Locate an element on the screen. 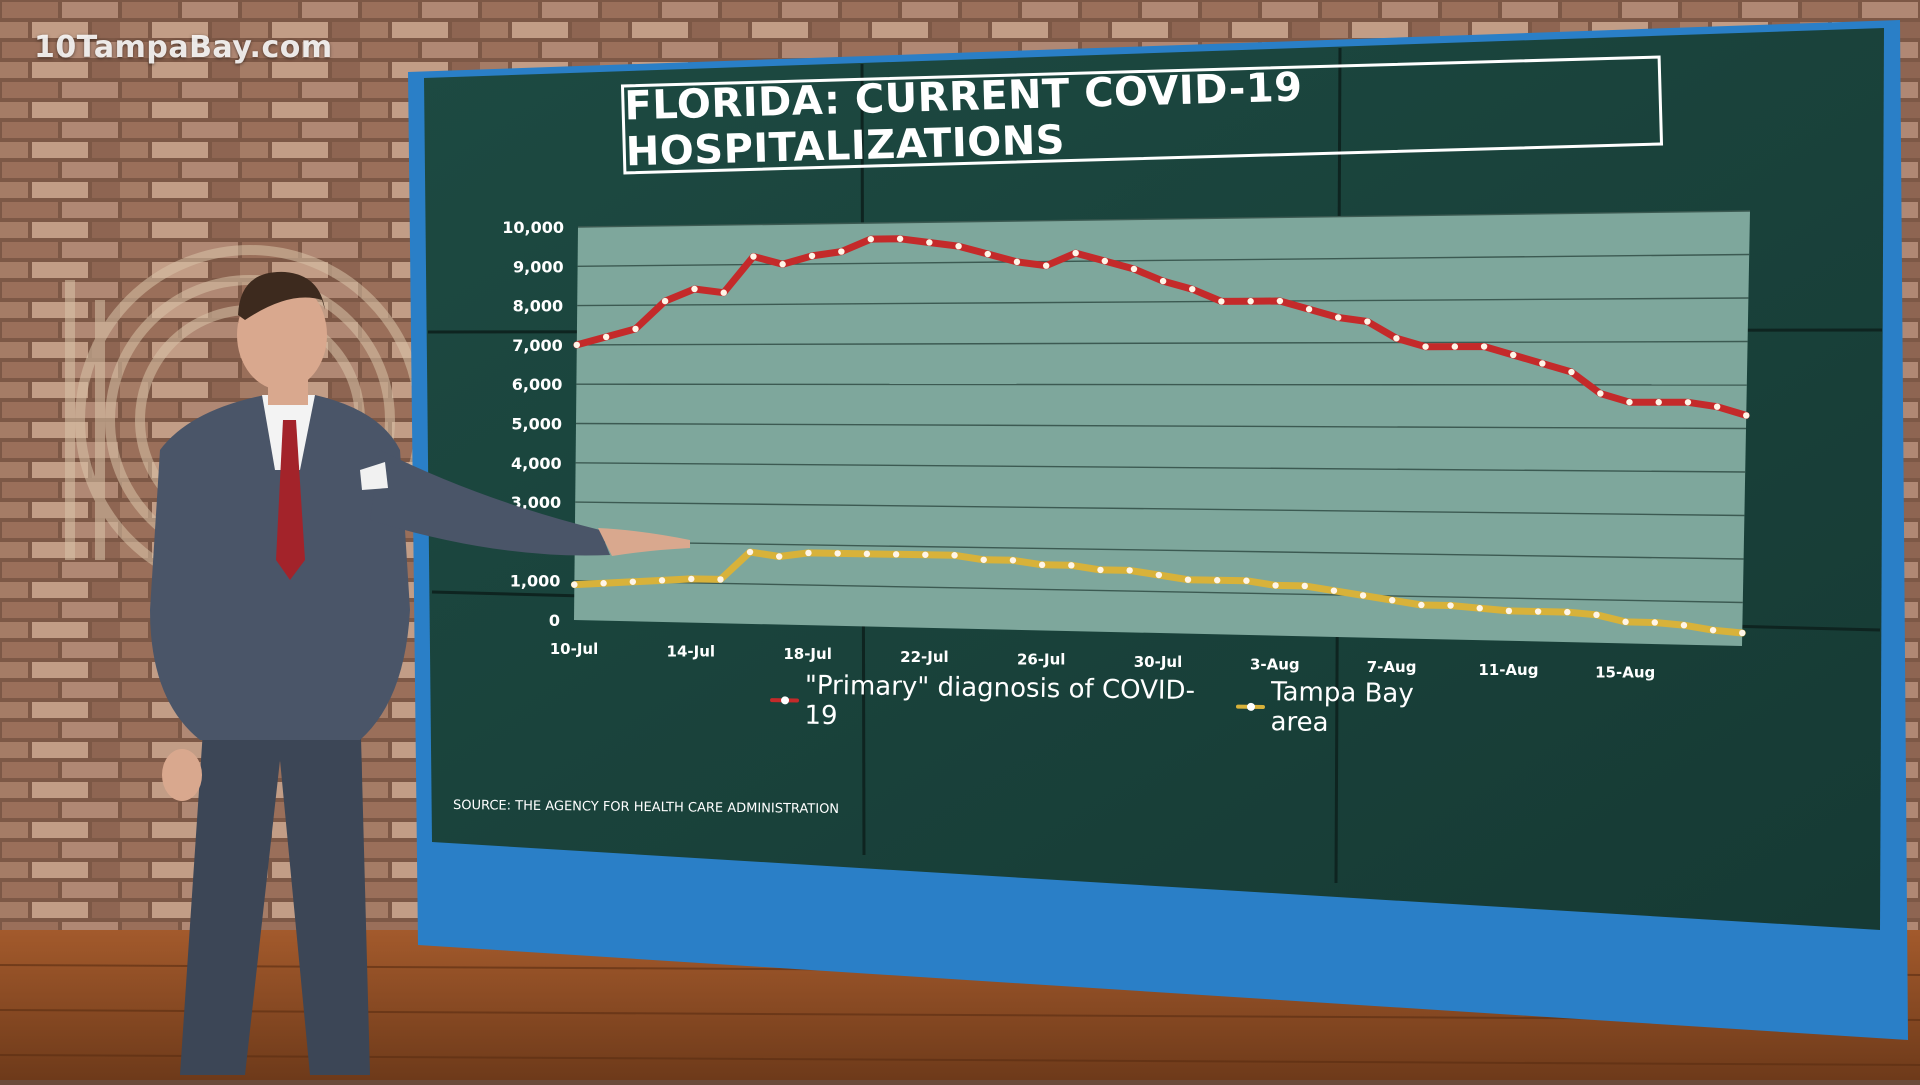 This screenshot has height=1085, width=1920. y-tick-label: 6,000 is located at coordinates (537, 384).